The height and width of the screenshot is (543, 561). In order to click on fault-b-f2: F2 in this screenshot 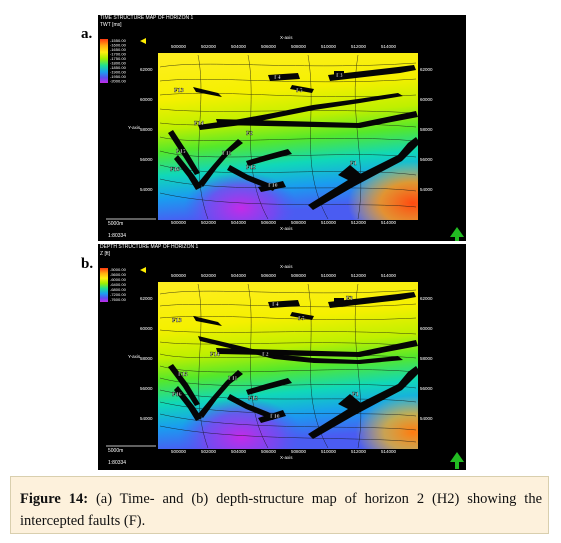, I will do `click(265, 355)`.